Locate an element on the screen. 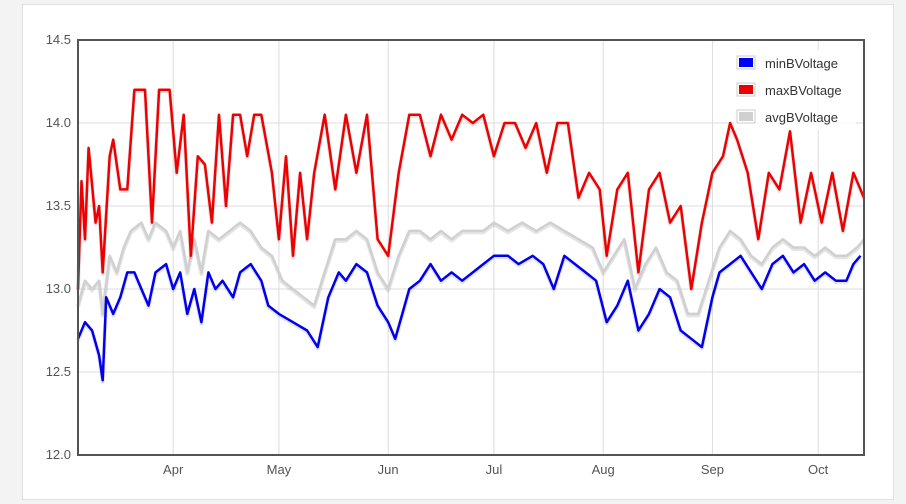 The width and height of the screenshot is (906, 504). legend-swatch-maxBVoltage is located at coordinates (746, 89).